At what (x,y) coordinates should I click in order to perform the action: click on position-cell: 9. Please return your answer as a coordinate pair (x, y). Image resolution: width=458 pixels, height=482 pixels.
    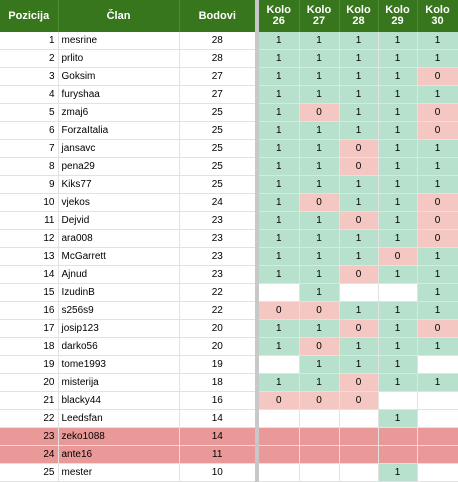
    Looking at the image, I should click on (29, 184).